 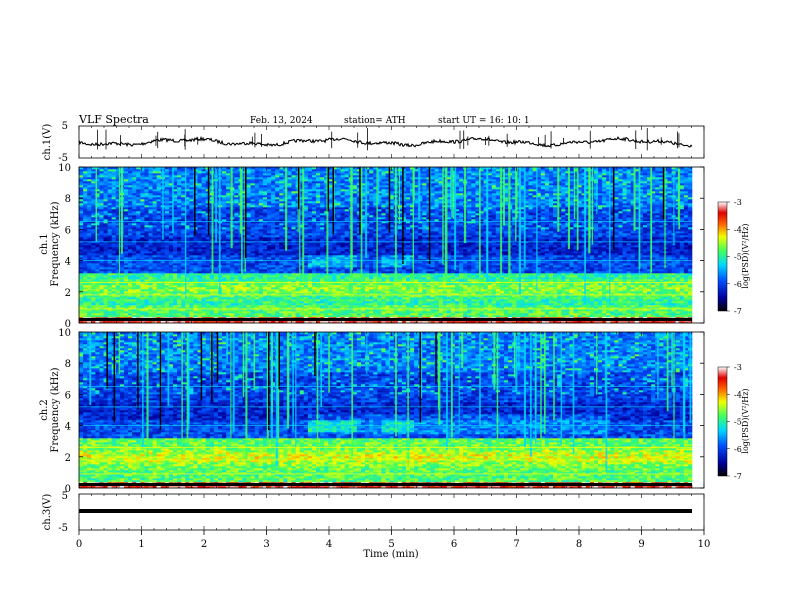 What do you see at coordinates (113, 119) in the screenshot?
I see `figure-title: VLF Spectra` at bounding box center [113, 119].